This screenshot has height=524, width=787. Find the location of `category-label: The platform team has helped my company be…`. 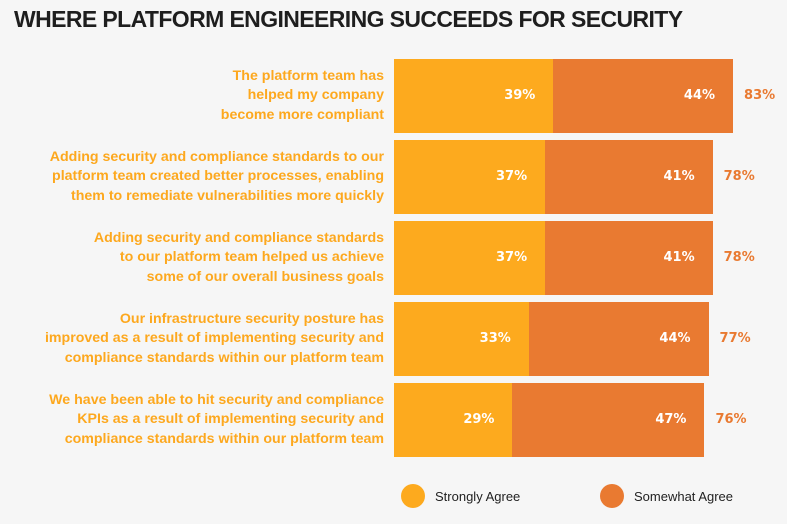

category-label: The platform team has helped my company be… is located at coordinates (192, 96).